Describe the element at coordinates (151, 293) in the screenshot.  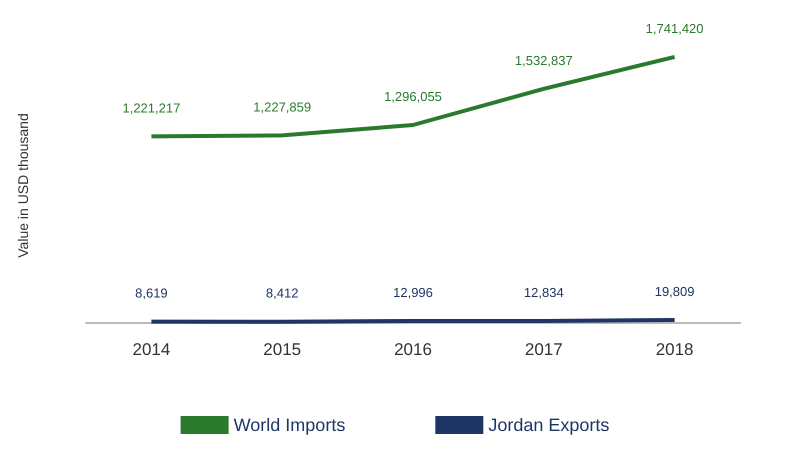
I see `data-label: 8,619` at that location.